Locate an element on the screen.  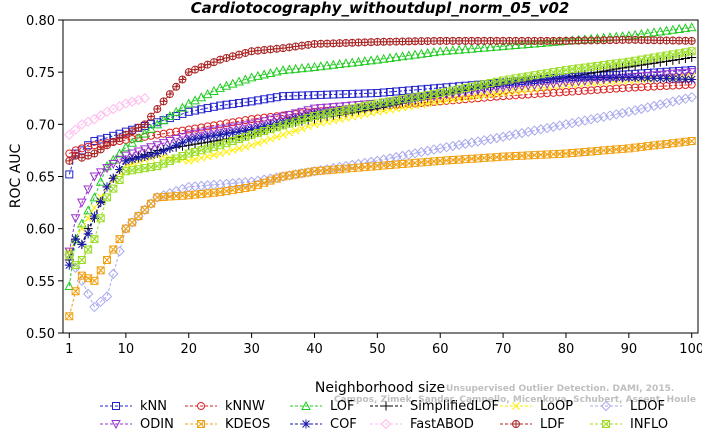
x-tick-label: 90 is located at coordinates (629, 349).